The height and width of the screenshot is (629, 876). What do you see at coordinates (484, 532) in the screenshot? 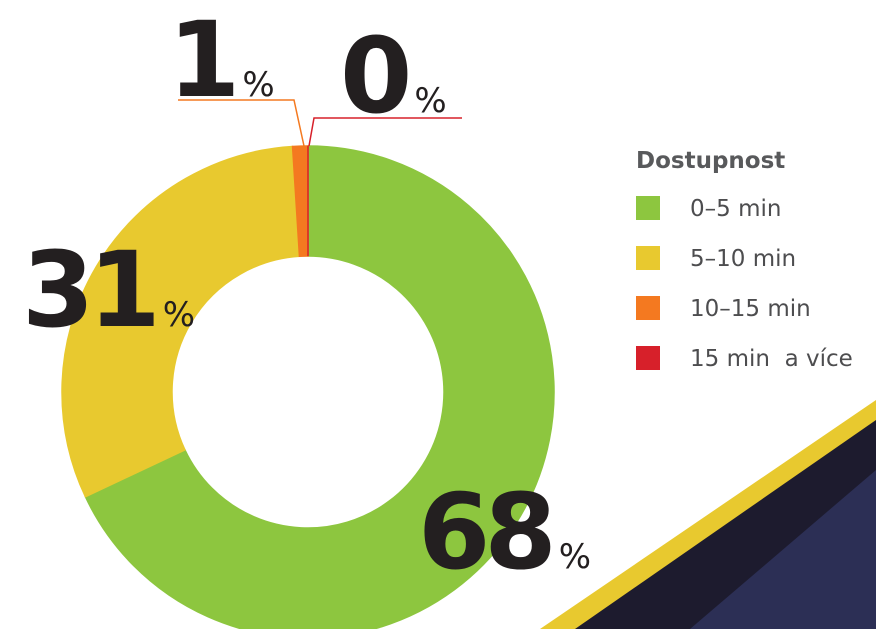
I see `value-number: 68` at bounding box center [484, 532].